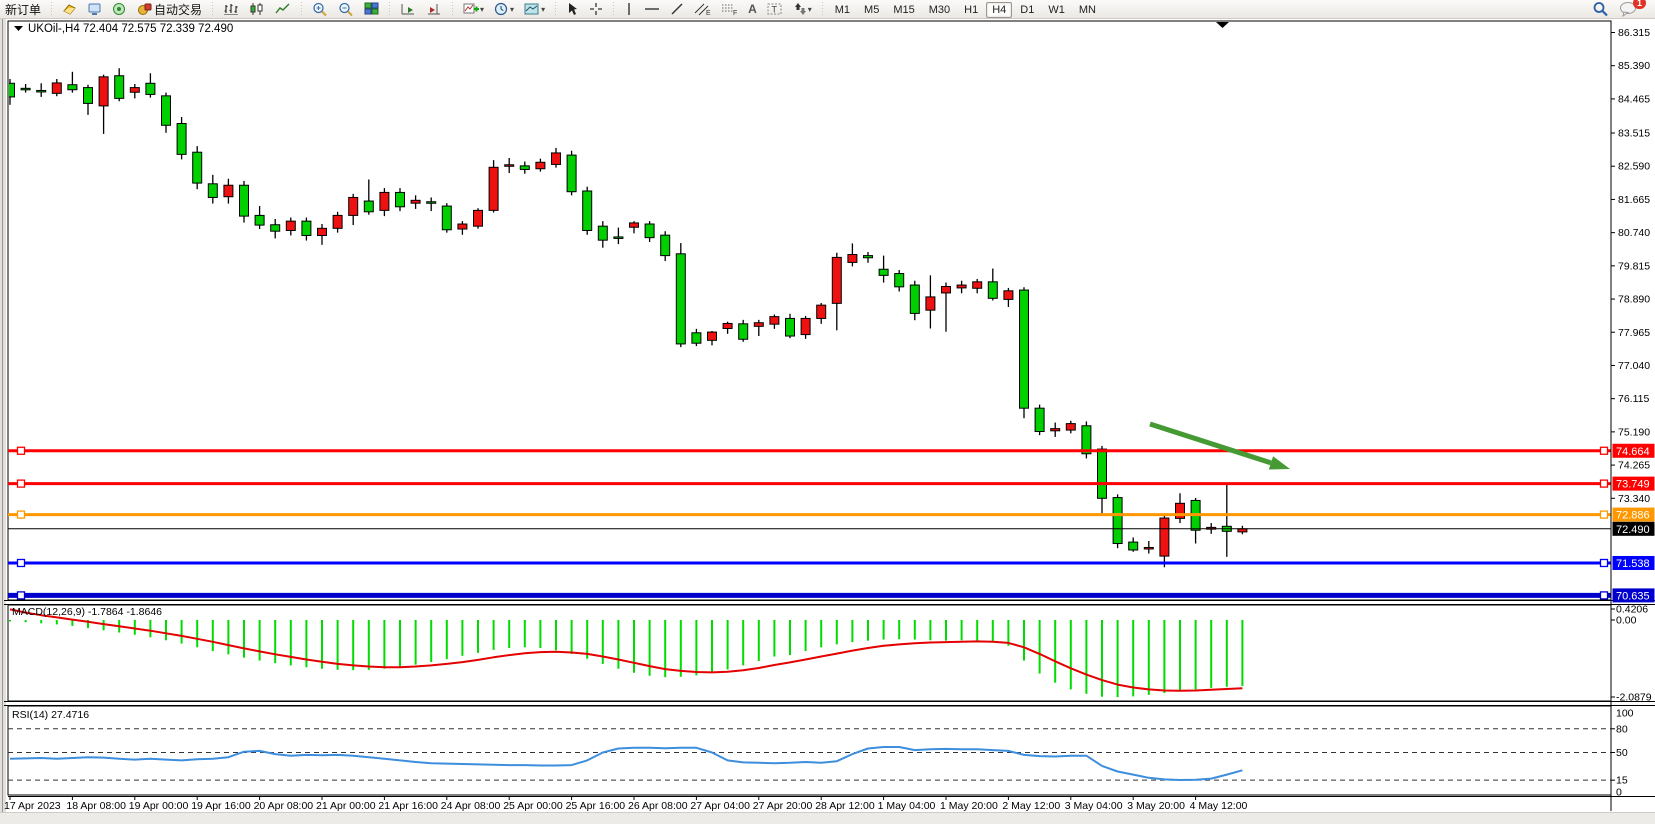  Describe the element at coordinates (752, 9) in the screenshot. I see `text-button: A` at that location.